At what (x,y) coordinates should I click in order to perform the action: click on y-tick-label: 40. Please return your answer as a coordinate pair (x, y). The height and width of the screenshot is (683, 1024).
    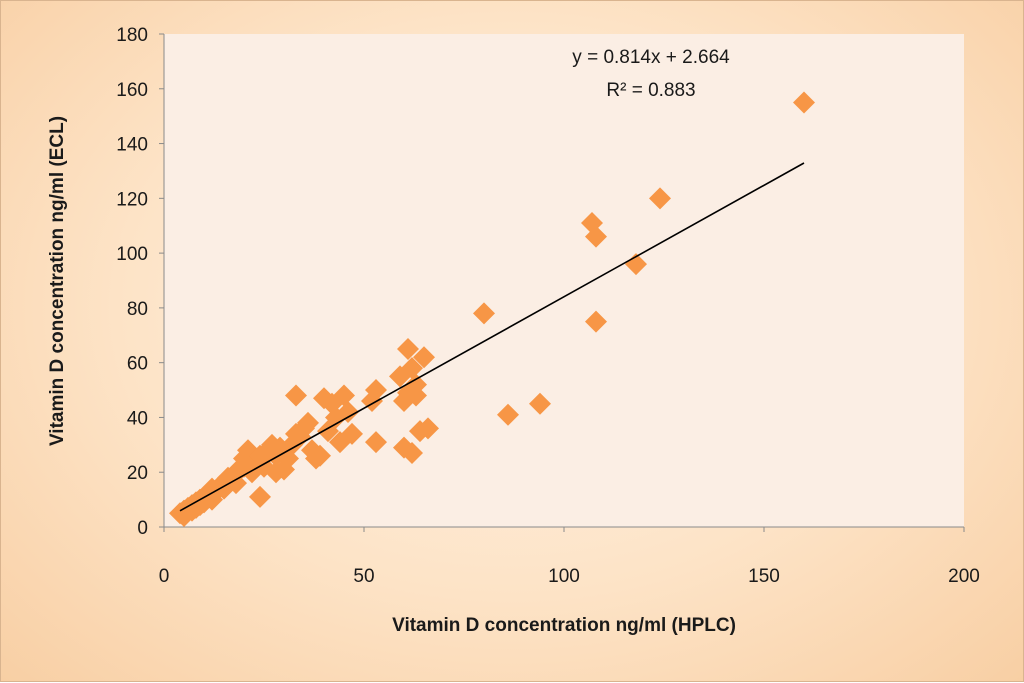
    Looking at the image, I should click on (137, 418).